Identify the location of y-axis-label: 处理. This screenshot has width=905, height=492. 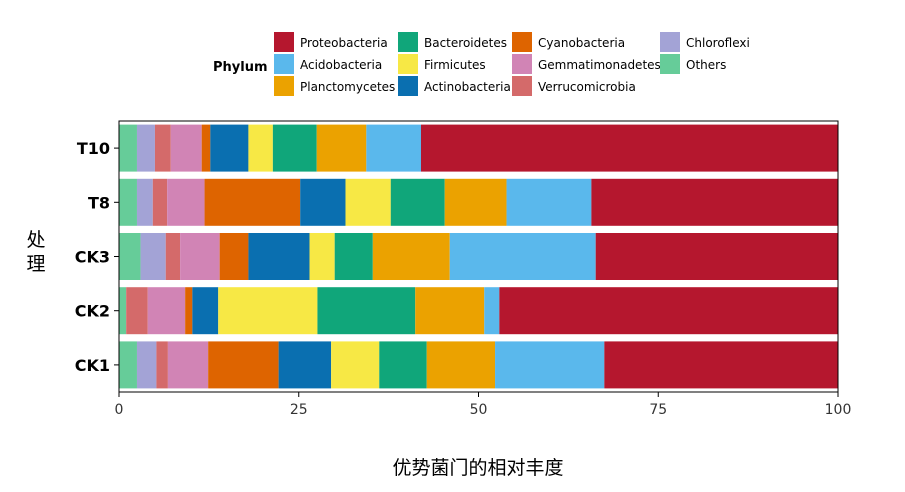
(35, 252).